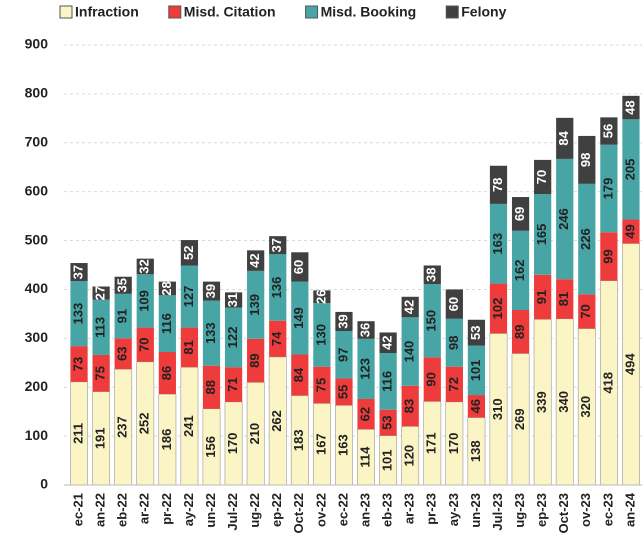 The height and width of the screenshot is (537, 643). Describe the element at coordinates (387, 510) in the screenshot. I see `x-tick-label: eb-23` at that location.